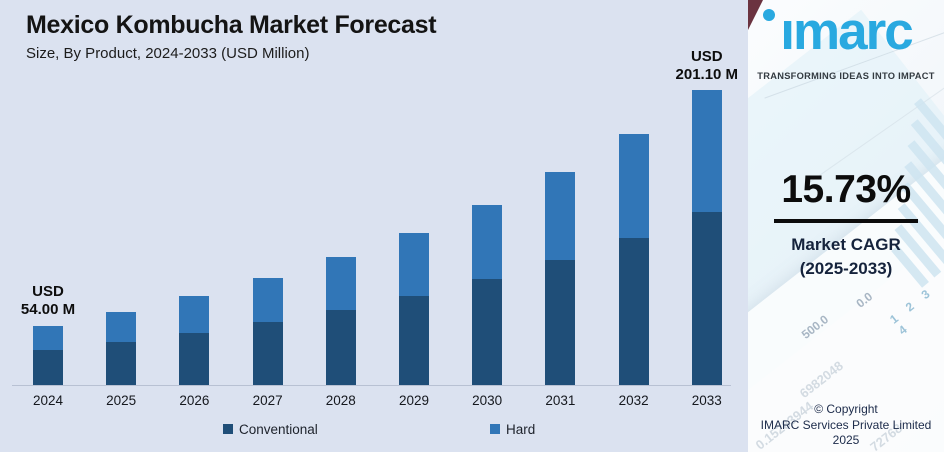 Image resolution: width=944 pixels, height=452 pixels. What do you see at coordinates (846, 244) in the screenshot?
I see `cagr-label-line1: Market CAGR` at bounding box center [846, 244].